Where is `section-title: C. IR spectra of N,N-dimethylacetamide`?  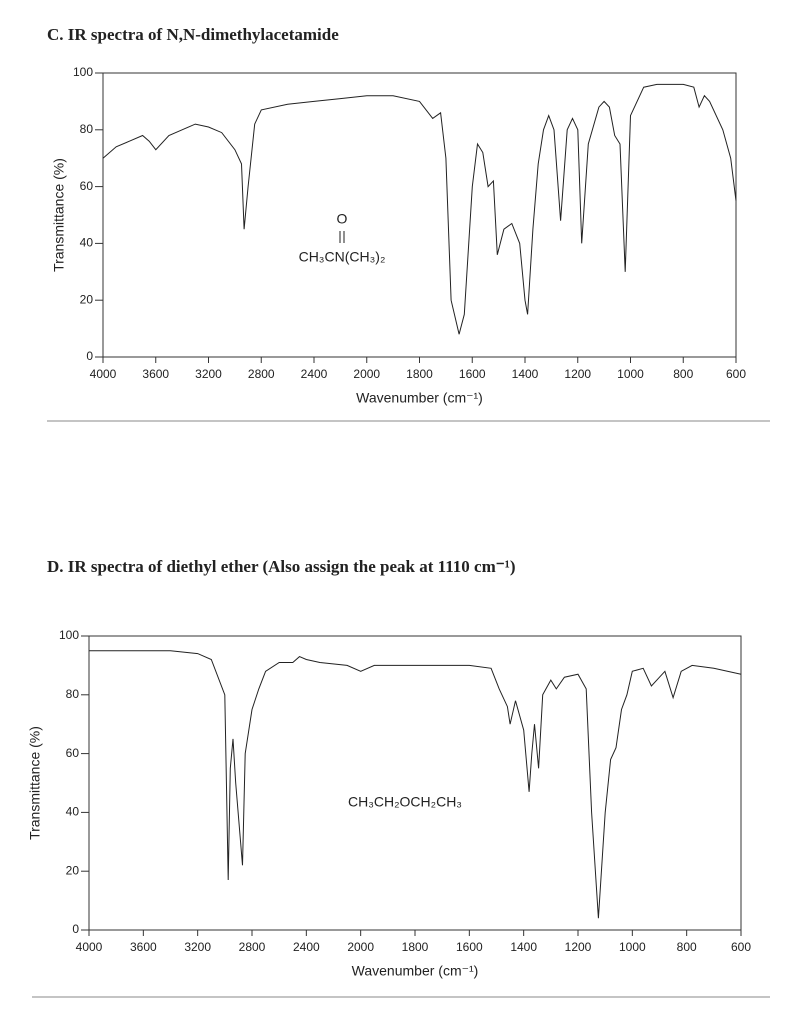 section-title: C. IR spectra of N,N-dimethylacetamide is located at coordinates (193, 34).